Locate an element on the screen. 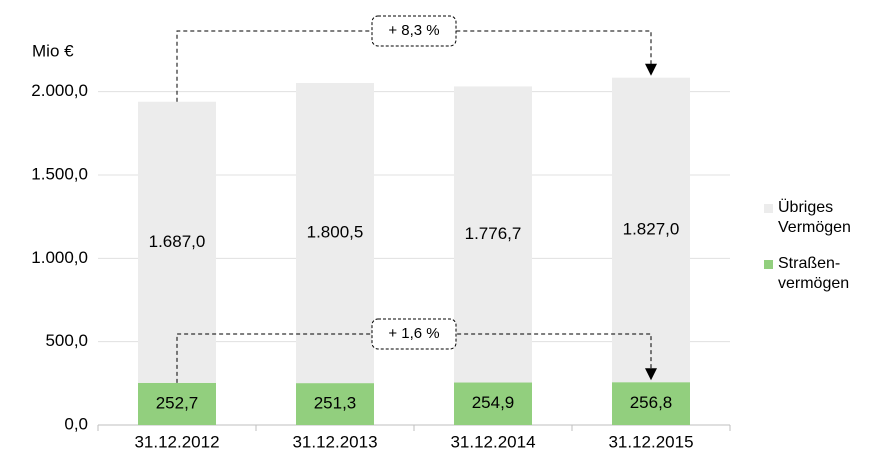 The height and width of the screenshot is (455, 878). x-tick-label: 31.12.2013 is located at coordinates (334, 441).